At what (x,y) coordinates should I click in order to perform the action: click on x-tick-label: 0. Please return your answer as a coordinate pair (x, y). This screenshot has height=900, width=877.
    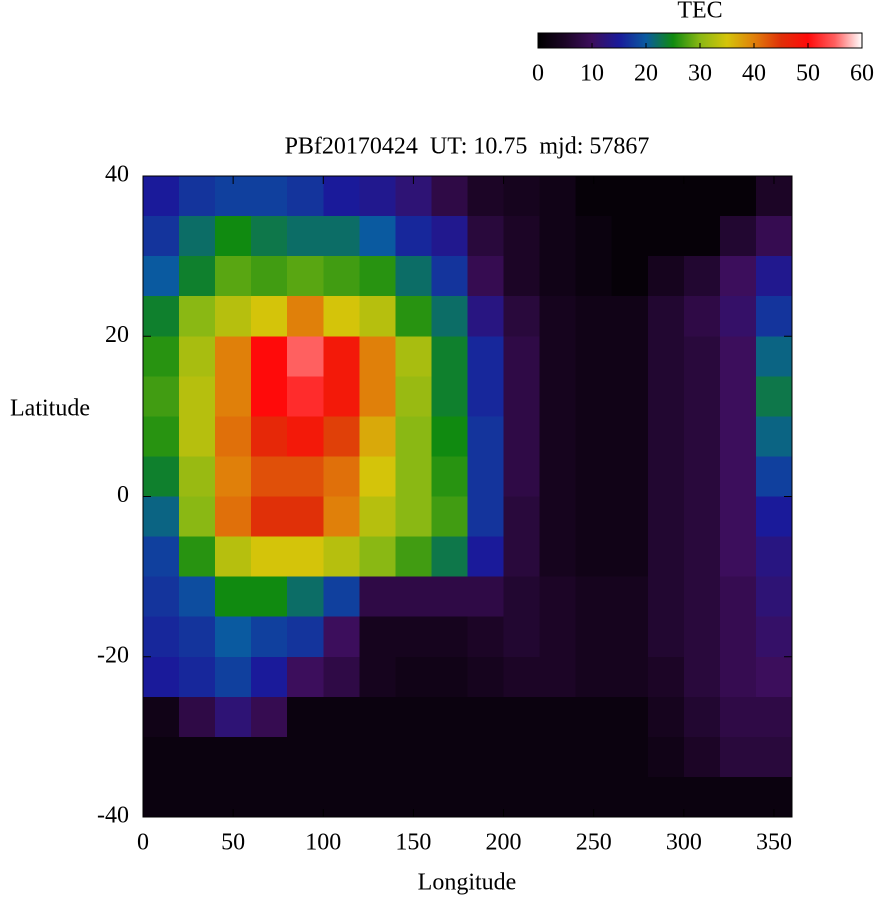
    Looking at the image, I should click on (143, 843).